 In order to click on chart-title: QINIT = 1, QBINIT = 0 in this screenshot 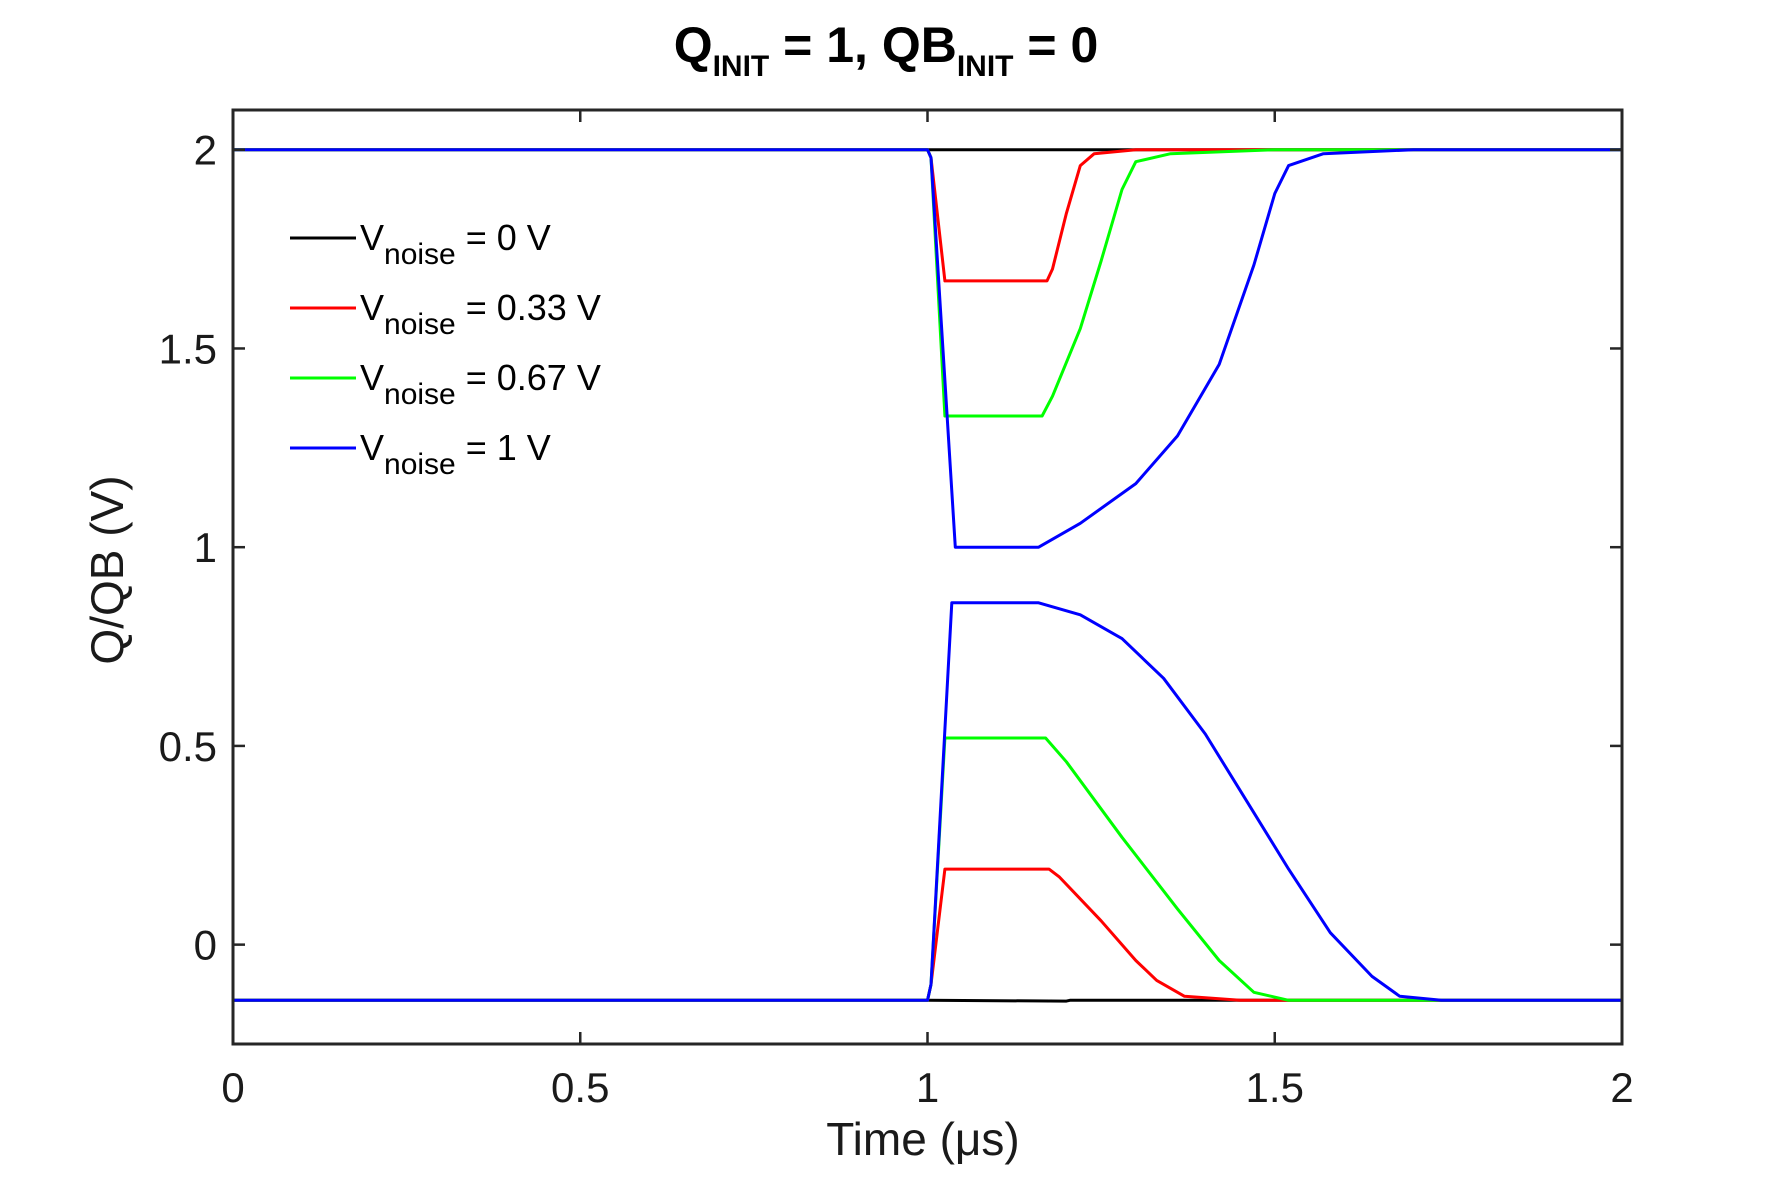, I will do `click(886, 50)`.